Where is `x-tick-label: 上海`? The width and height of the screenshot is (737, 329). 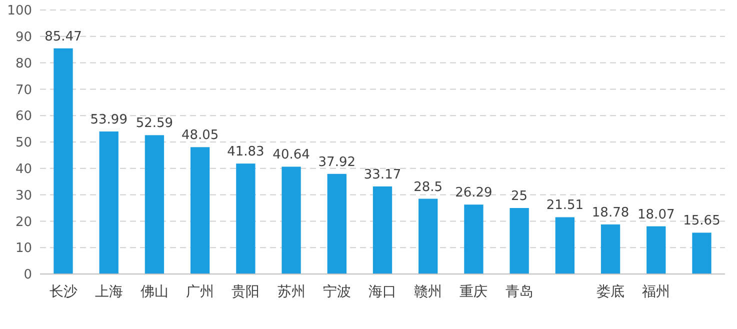 x-tick-label: 上海 is located at coordinates (108, 292).